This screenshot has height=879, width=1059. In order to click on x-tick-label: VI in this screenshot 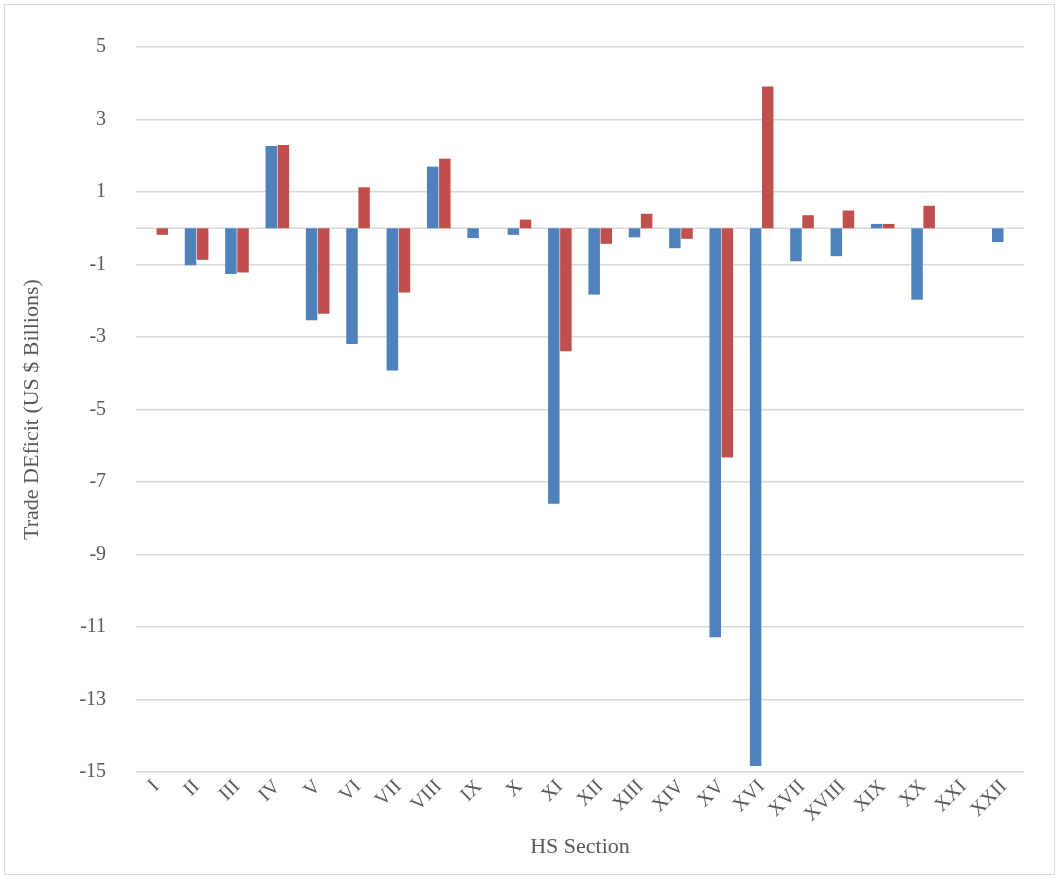, I will do `click(349, 790)`.